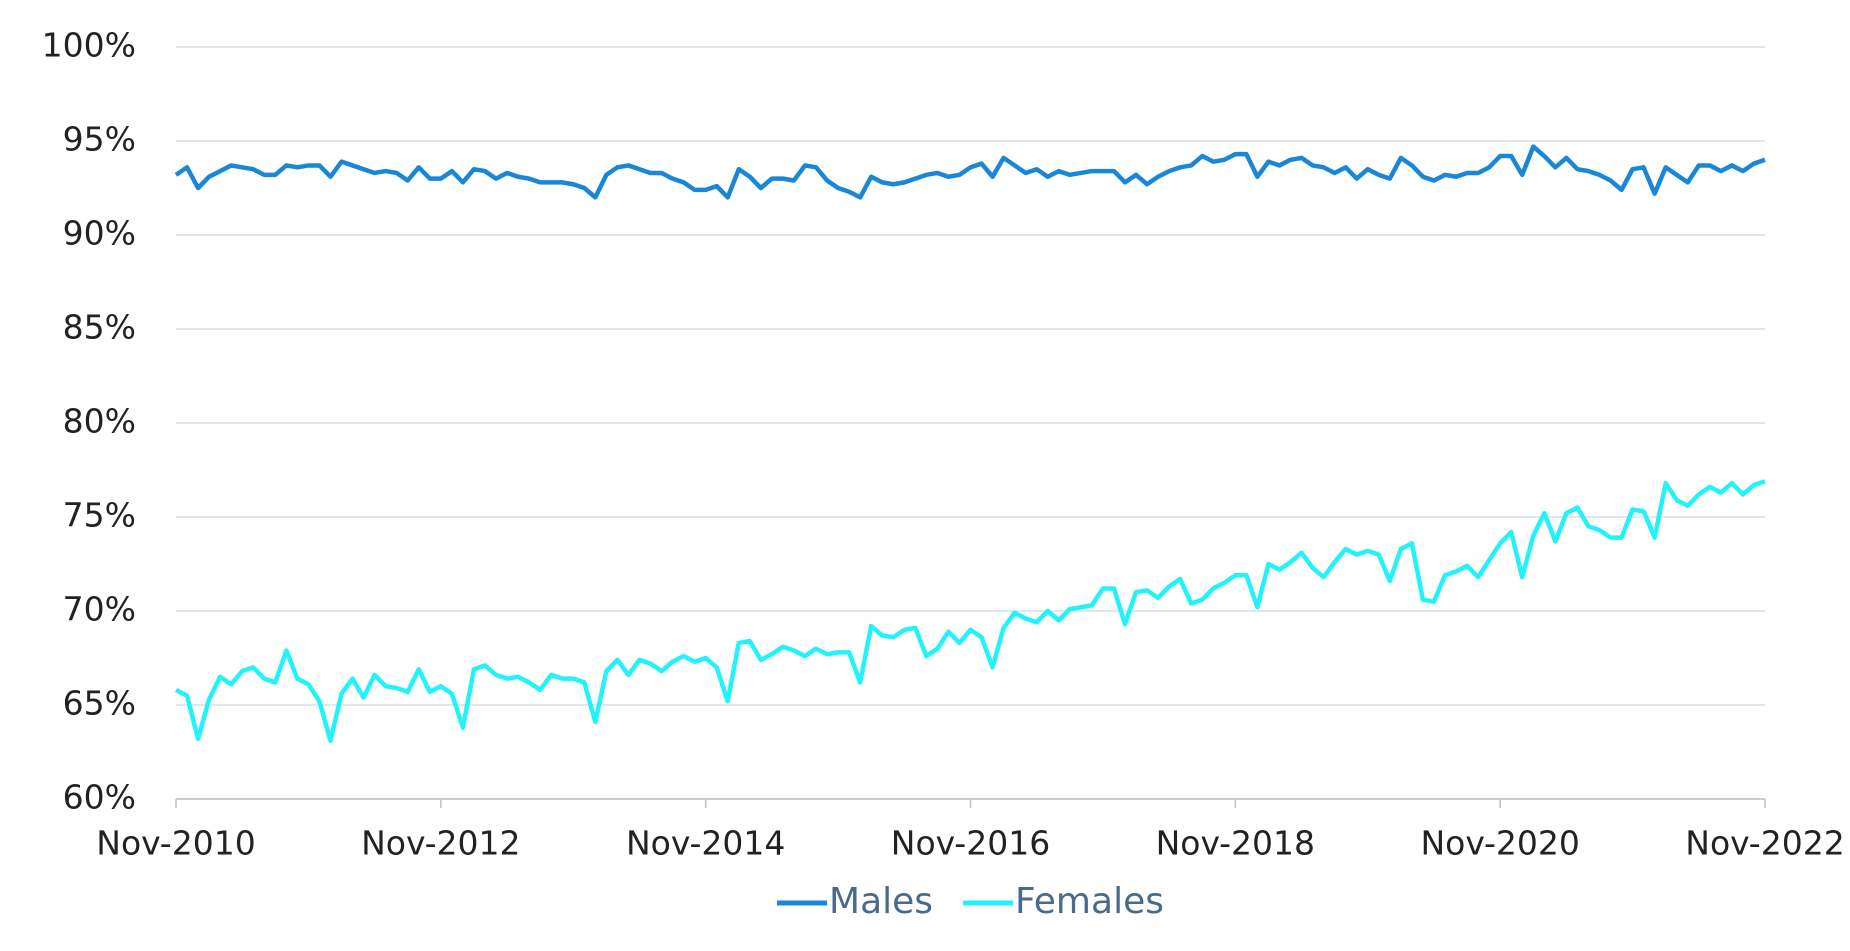  What do you see at coordinates (881, 901) in the screenshot?
I see `legend-label: Males` at bounding box center [881, 901].